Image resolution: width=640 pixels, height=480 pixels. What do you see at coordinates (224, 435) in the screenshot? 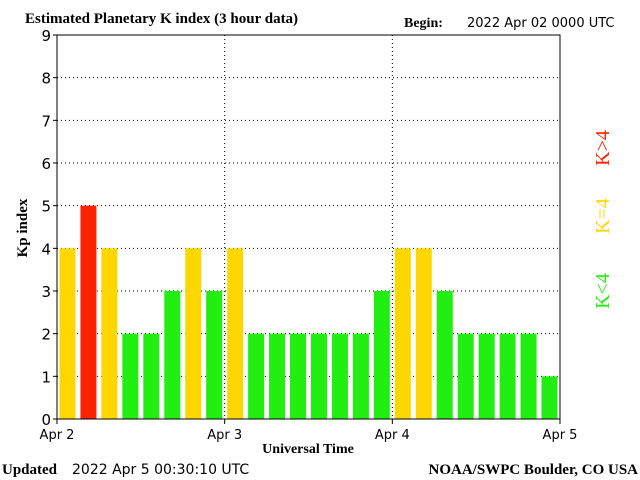
I see `x-tick-label: Apr 3` at bounding box center [224, 435].